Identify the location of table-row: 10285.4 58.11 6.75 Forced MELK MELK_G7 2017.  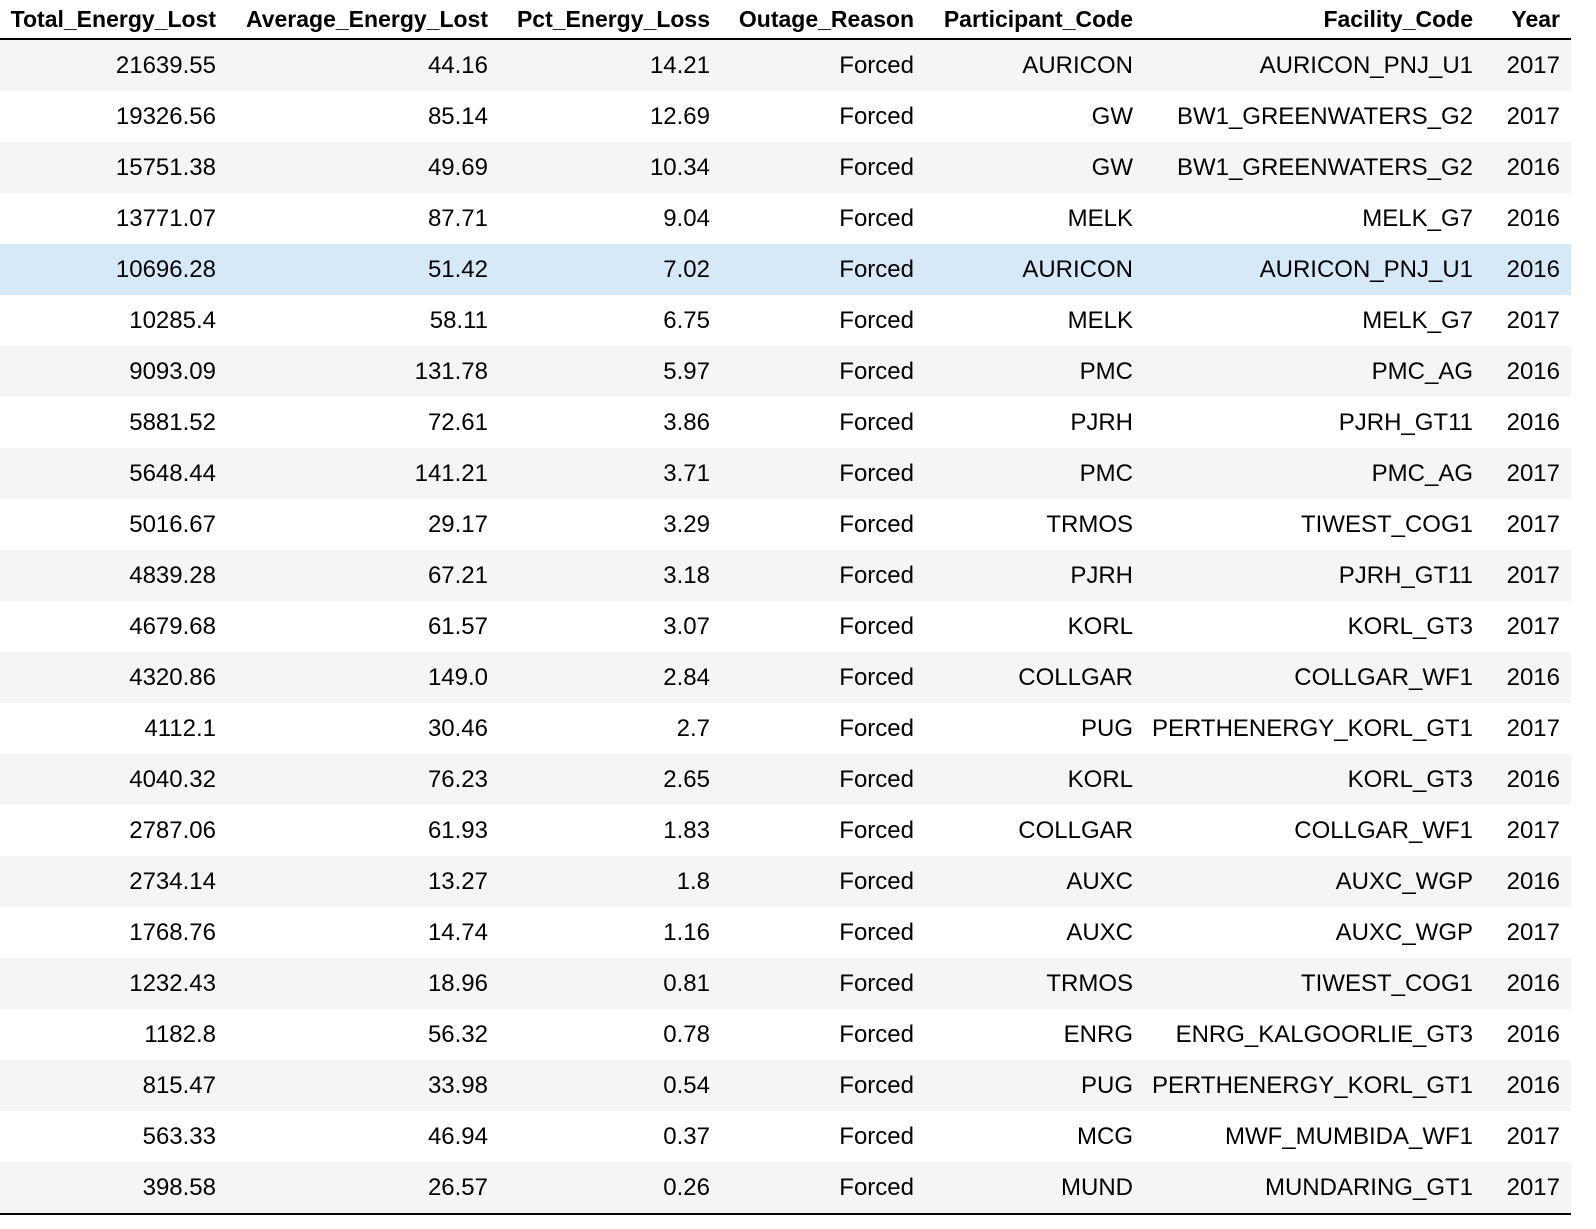
(785, 320).